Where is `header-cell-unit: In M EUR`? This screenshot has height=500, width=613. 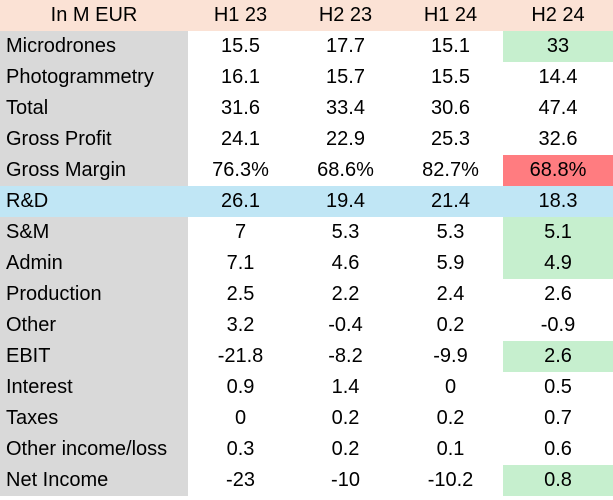
header-cell-unit: In M EUR is located at coordinates (94, 15).